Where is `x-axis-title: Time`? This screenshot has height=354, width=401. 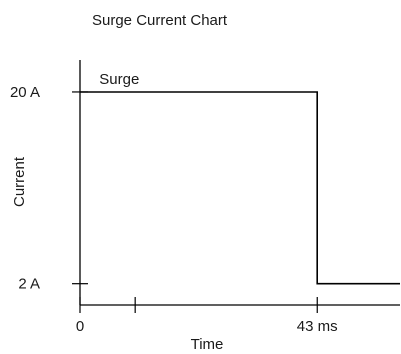 x-axis-title: Time is located at coordinates (207, 344).